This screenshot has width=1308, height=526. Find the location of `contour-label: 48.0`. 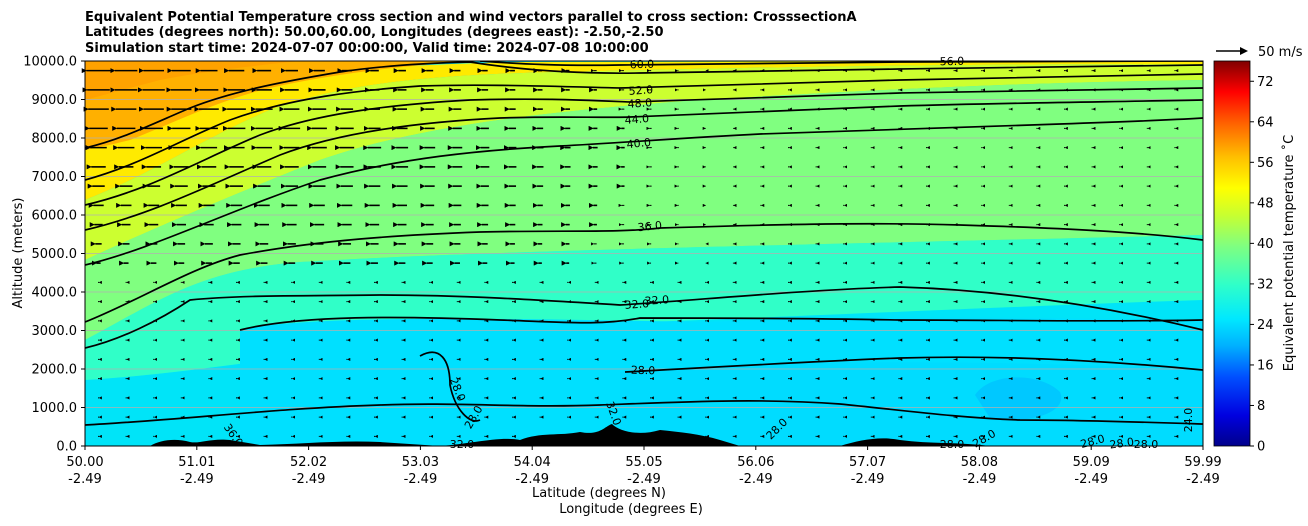

contour-label: 48.0 is located at coordinates (639, 103).